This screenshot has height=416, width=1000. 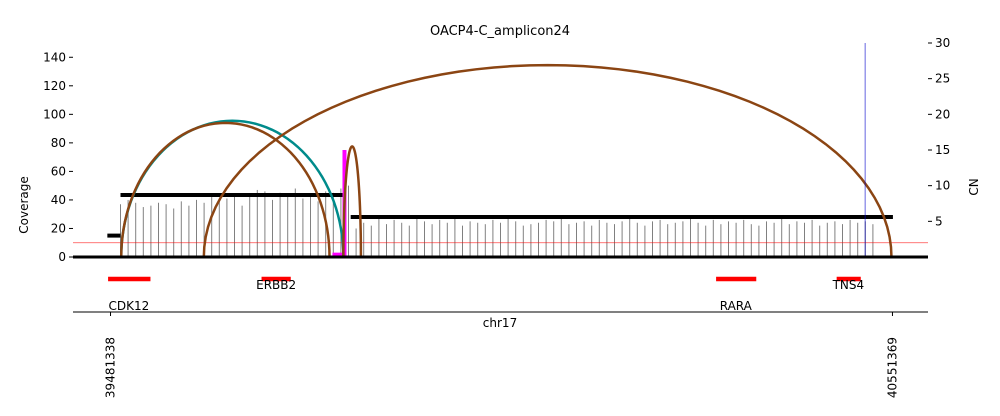 What do you see at coordinates (58, 200) in the screenshot?
I see `left-tick-label: 40` at bounding box center [58, 200].